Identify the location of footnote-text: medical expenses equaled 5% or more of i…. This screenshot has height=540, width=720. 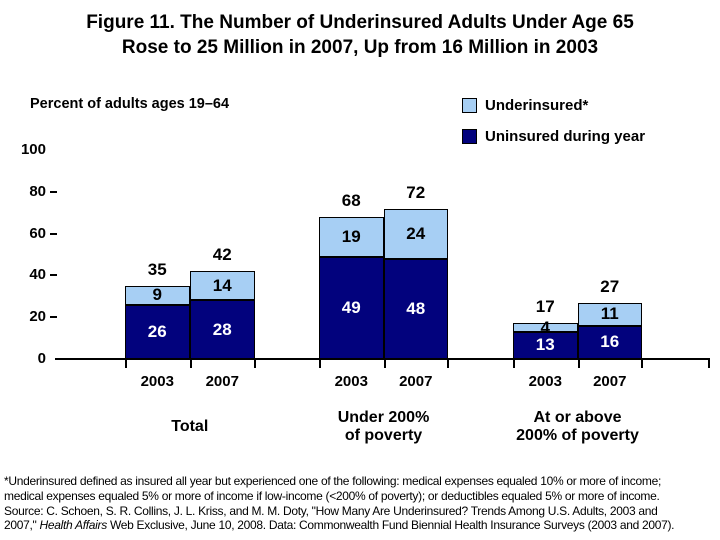
(332, 495).